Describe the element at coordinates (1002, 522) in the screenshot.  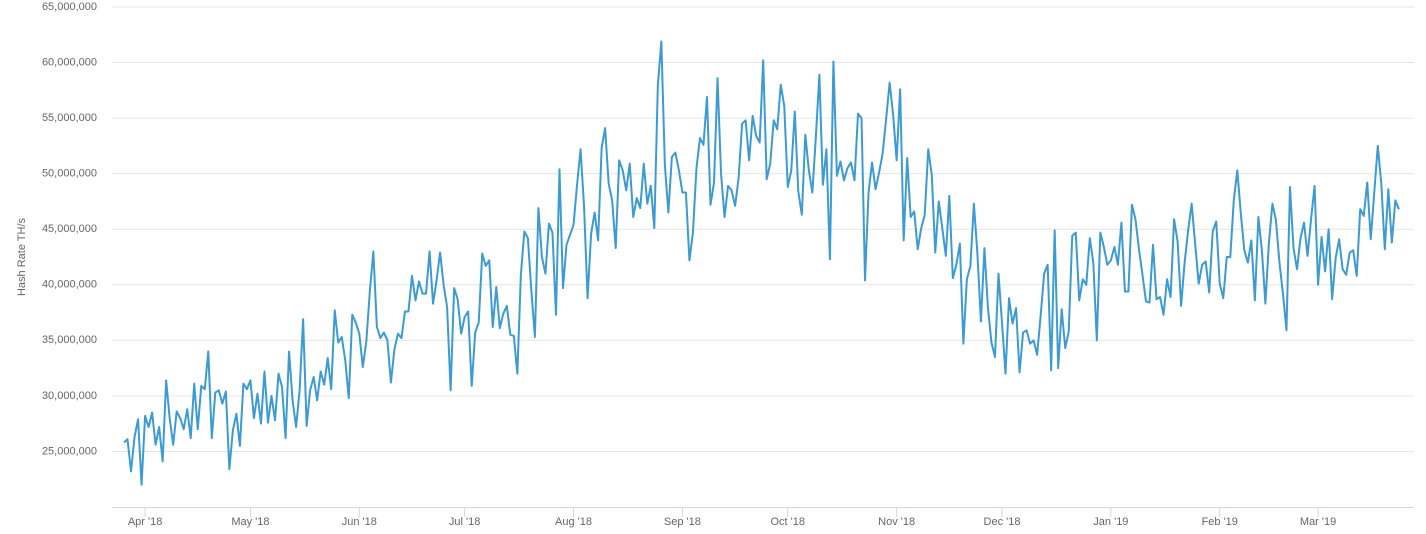
I see `x-tick-label: Dec '18` at that location.